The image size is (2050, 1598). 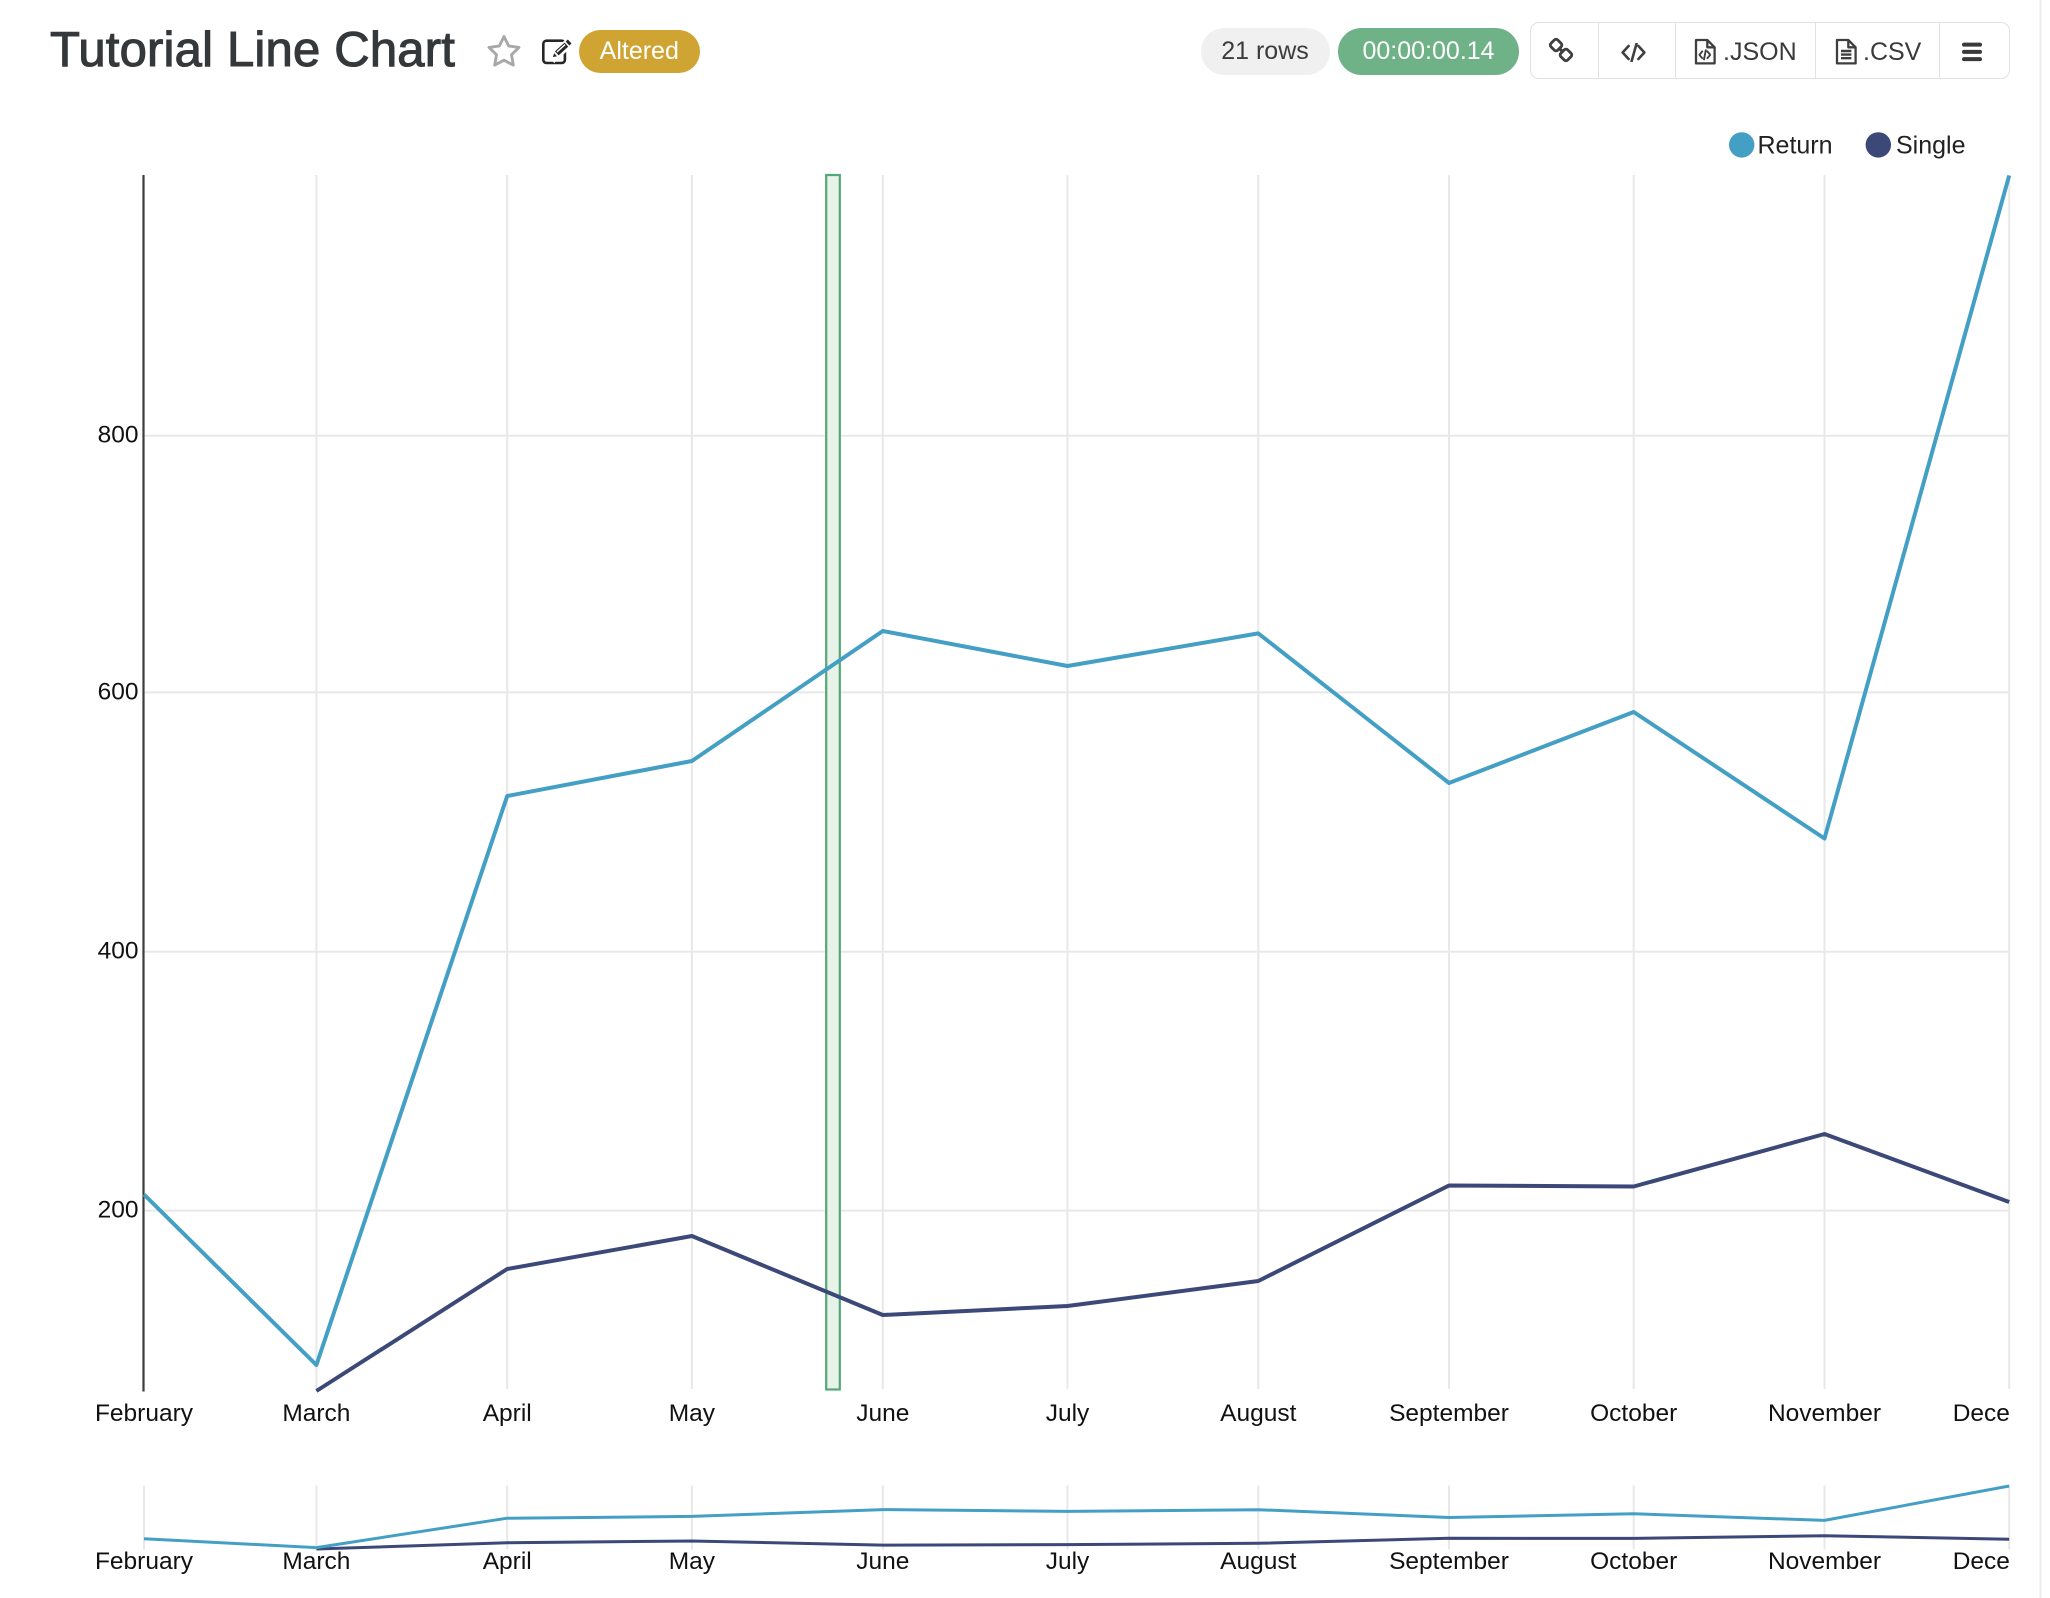 I want to click on svg-text: Single, so click(x=1931, y=146).